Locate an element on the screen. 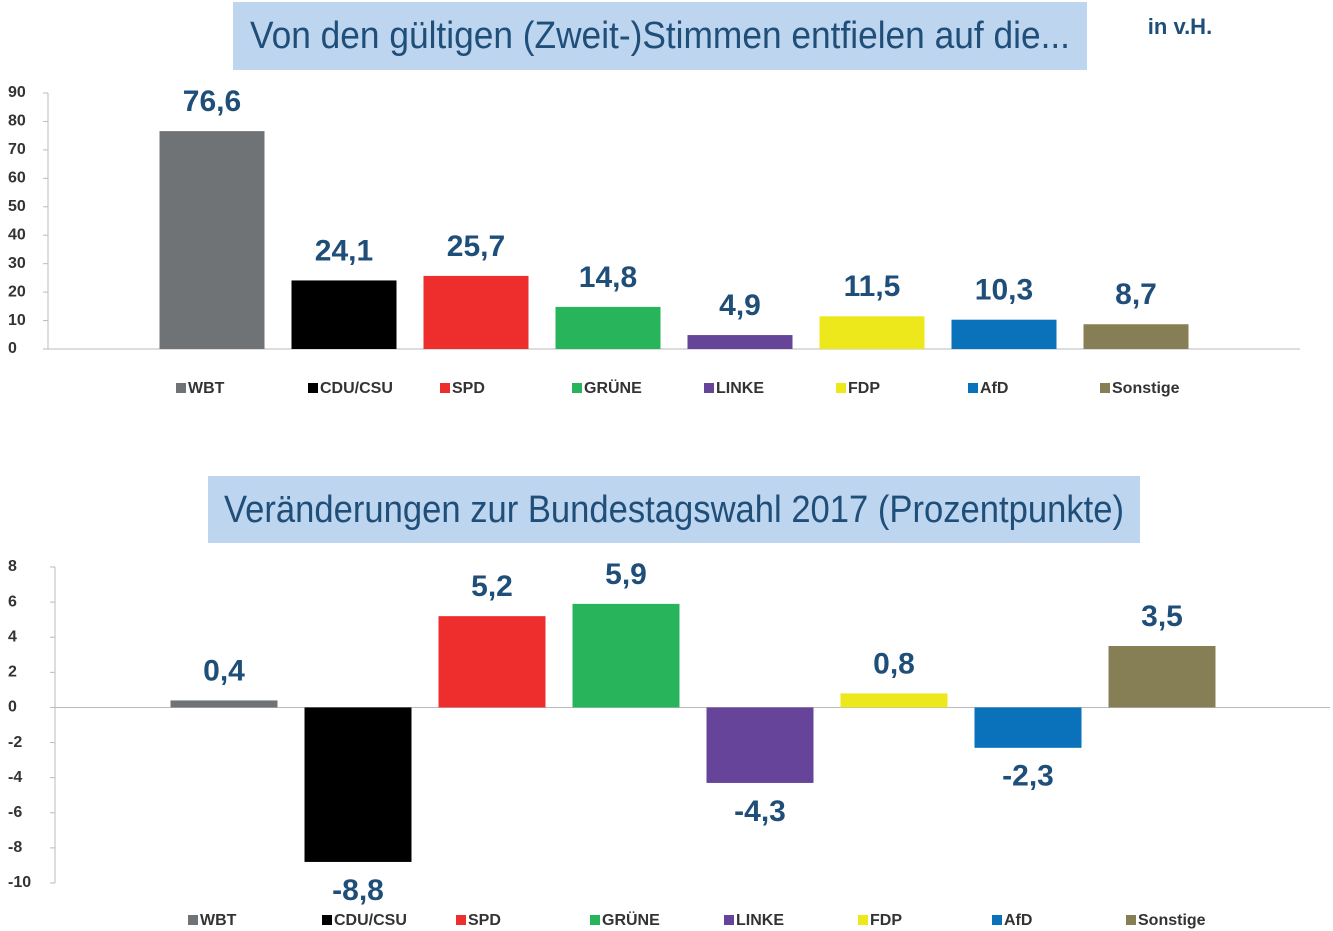 Image resolution: width=1333 pixels, height=931 pixels. value-label: -8,8 is located at coordinates (358, 890).